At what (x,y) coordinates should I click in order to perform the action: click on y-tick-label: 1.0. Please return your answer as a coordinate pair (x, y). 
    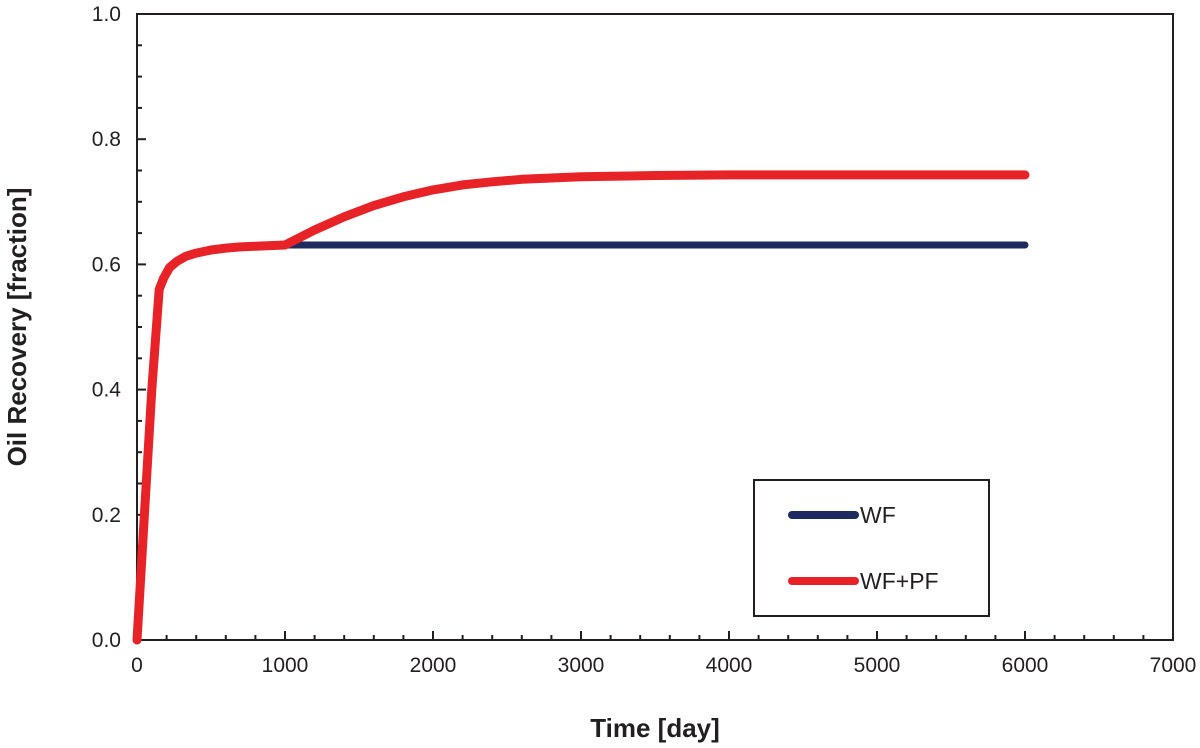
    Looking at the image, I should click on (106, 14).